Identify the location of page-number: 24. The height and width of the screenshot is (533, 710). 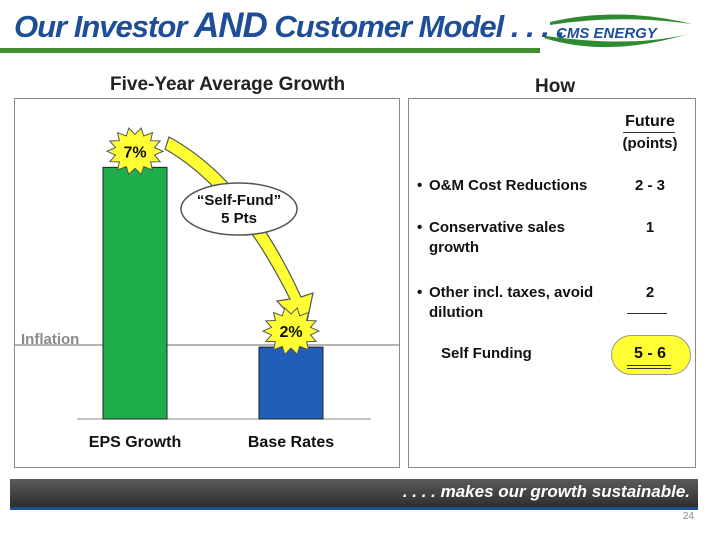
(688, 516).